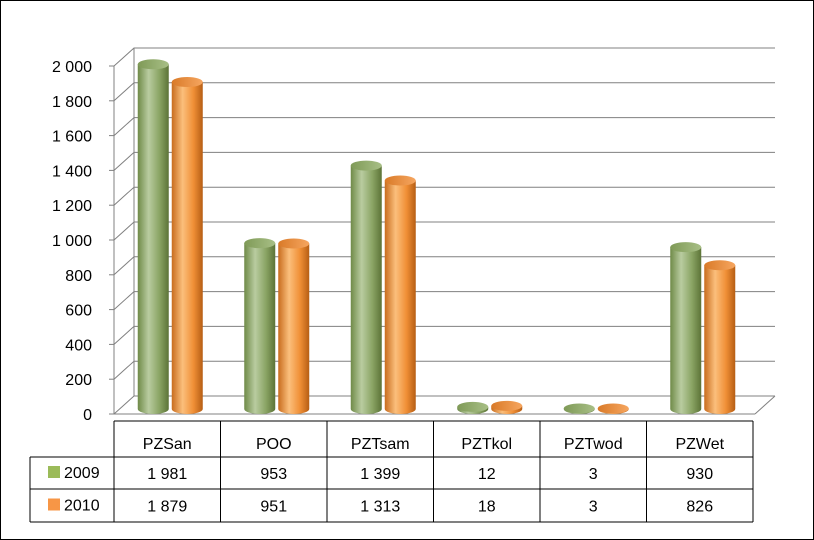 Image resolution: width=814 pixels, height=540 pixels. I want to click on data-label: 12, so click(487, 474).